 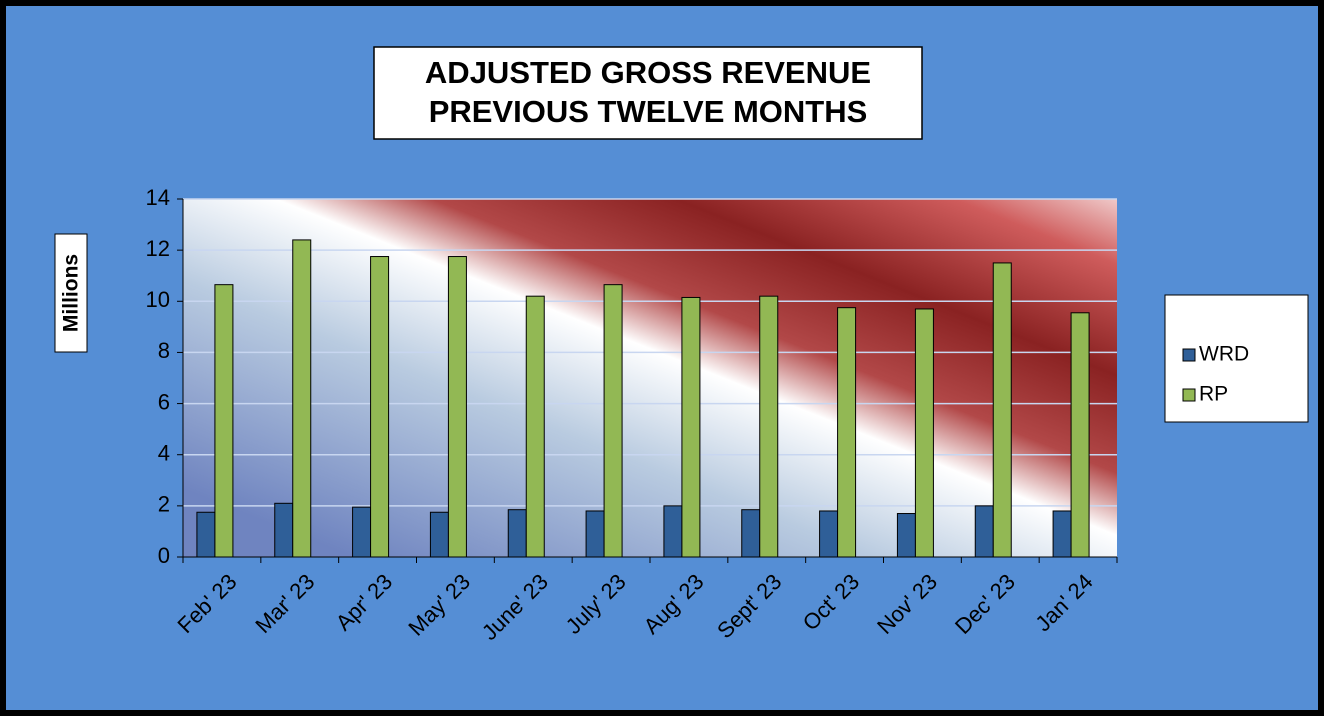 What do you see at coordinates (1213, 394) in the screenshot?
I see `legend-label: RP` at bounding box center [1213, 394].